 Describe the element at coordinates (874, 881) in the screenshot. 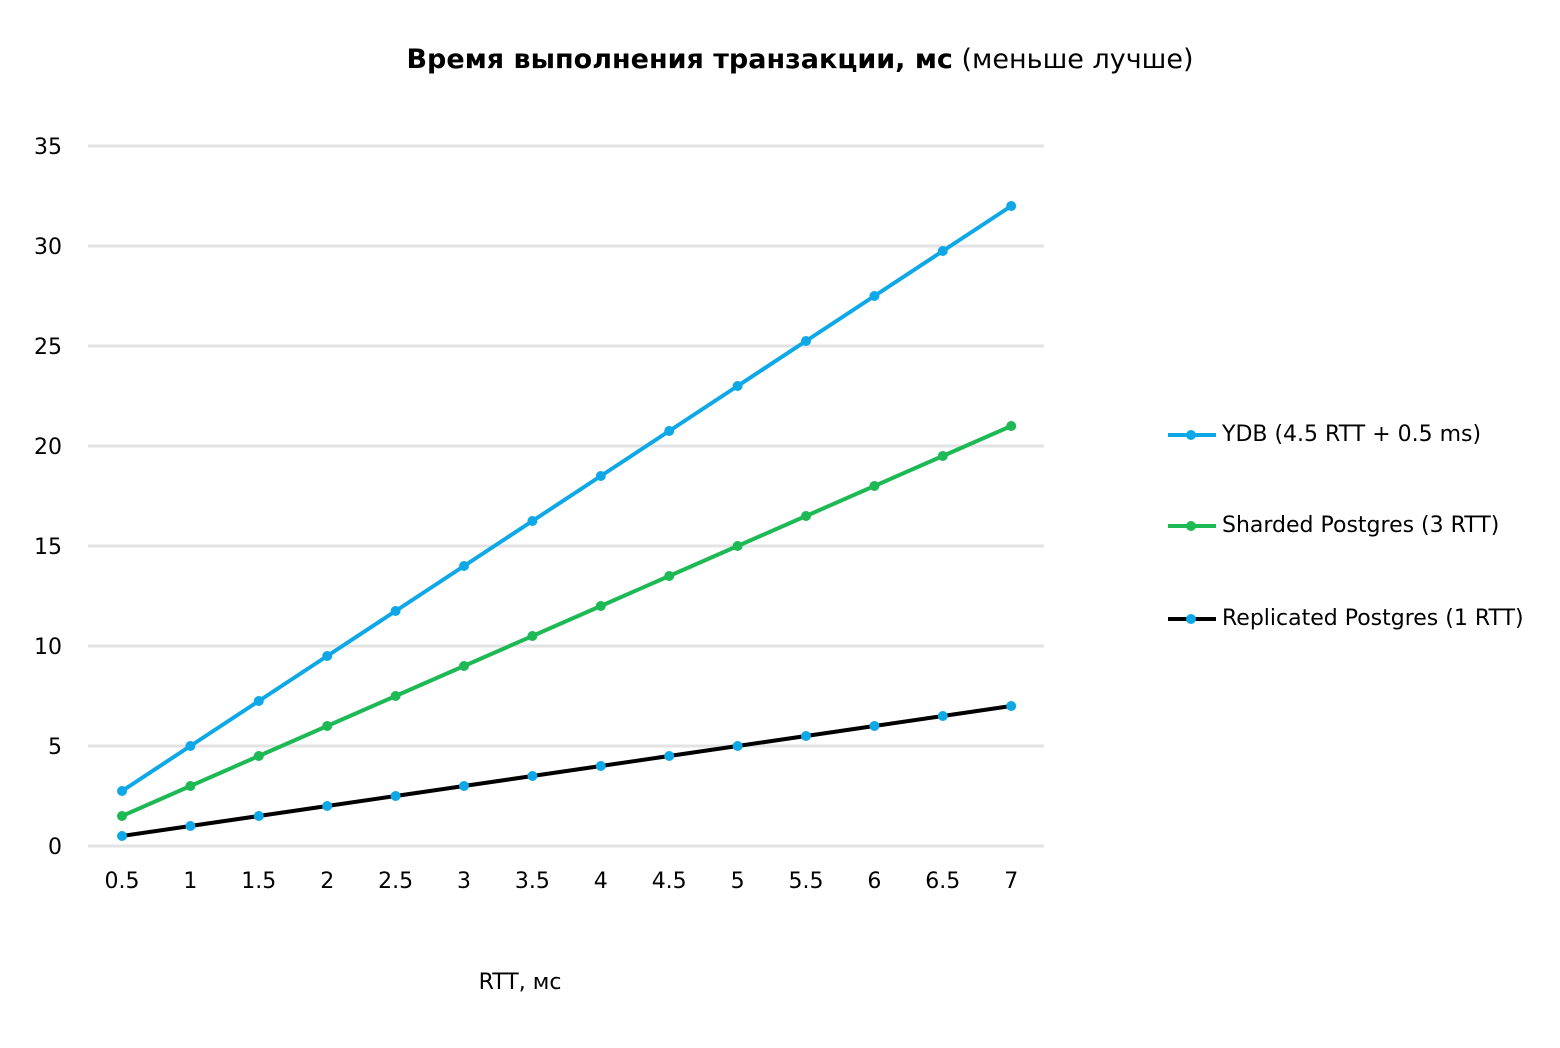

I see `x-tick-label: 6` at that location.